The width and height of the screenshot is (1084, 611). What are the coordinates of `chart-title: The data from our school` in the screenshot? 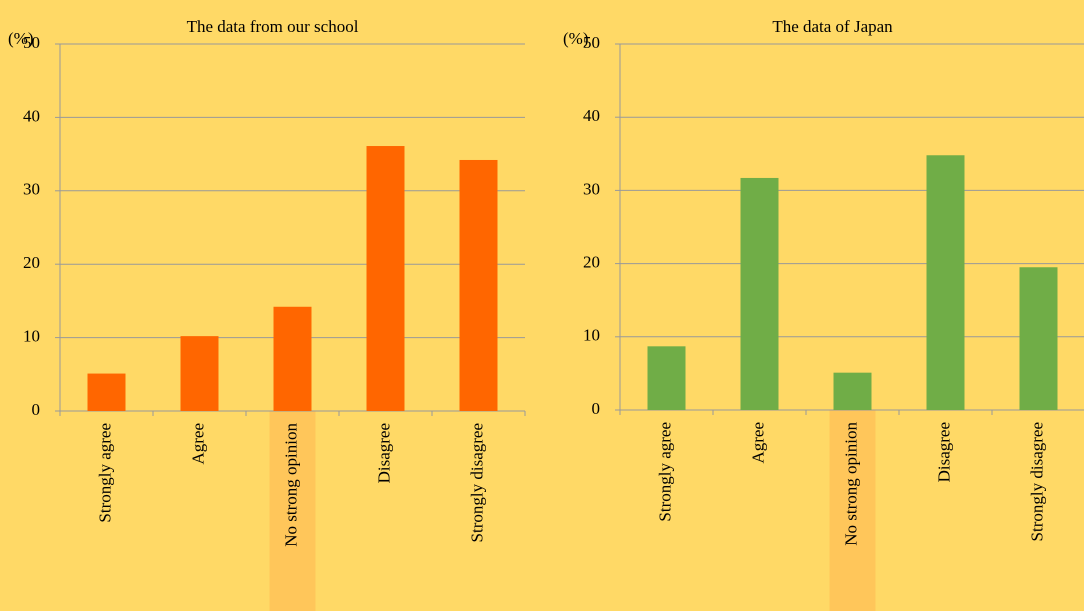 It's located at (273, 26).